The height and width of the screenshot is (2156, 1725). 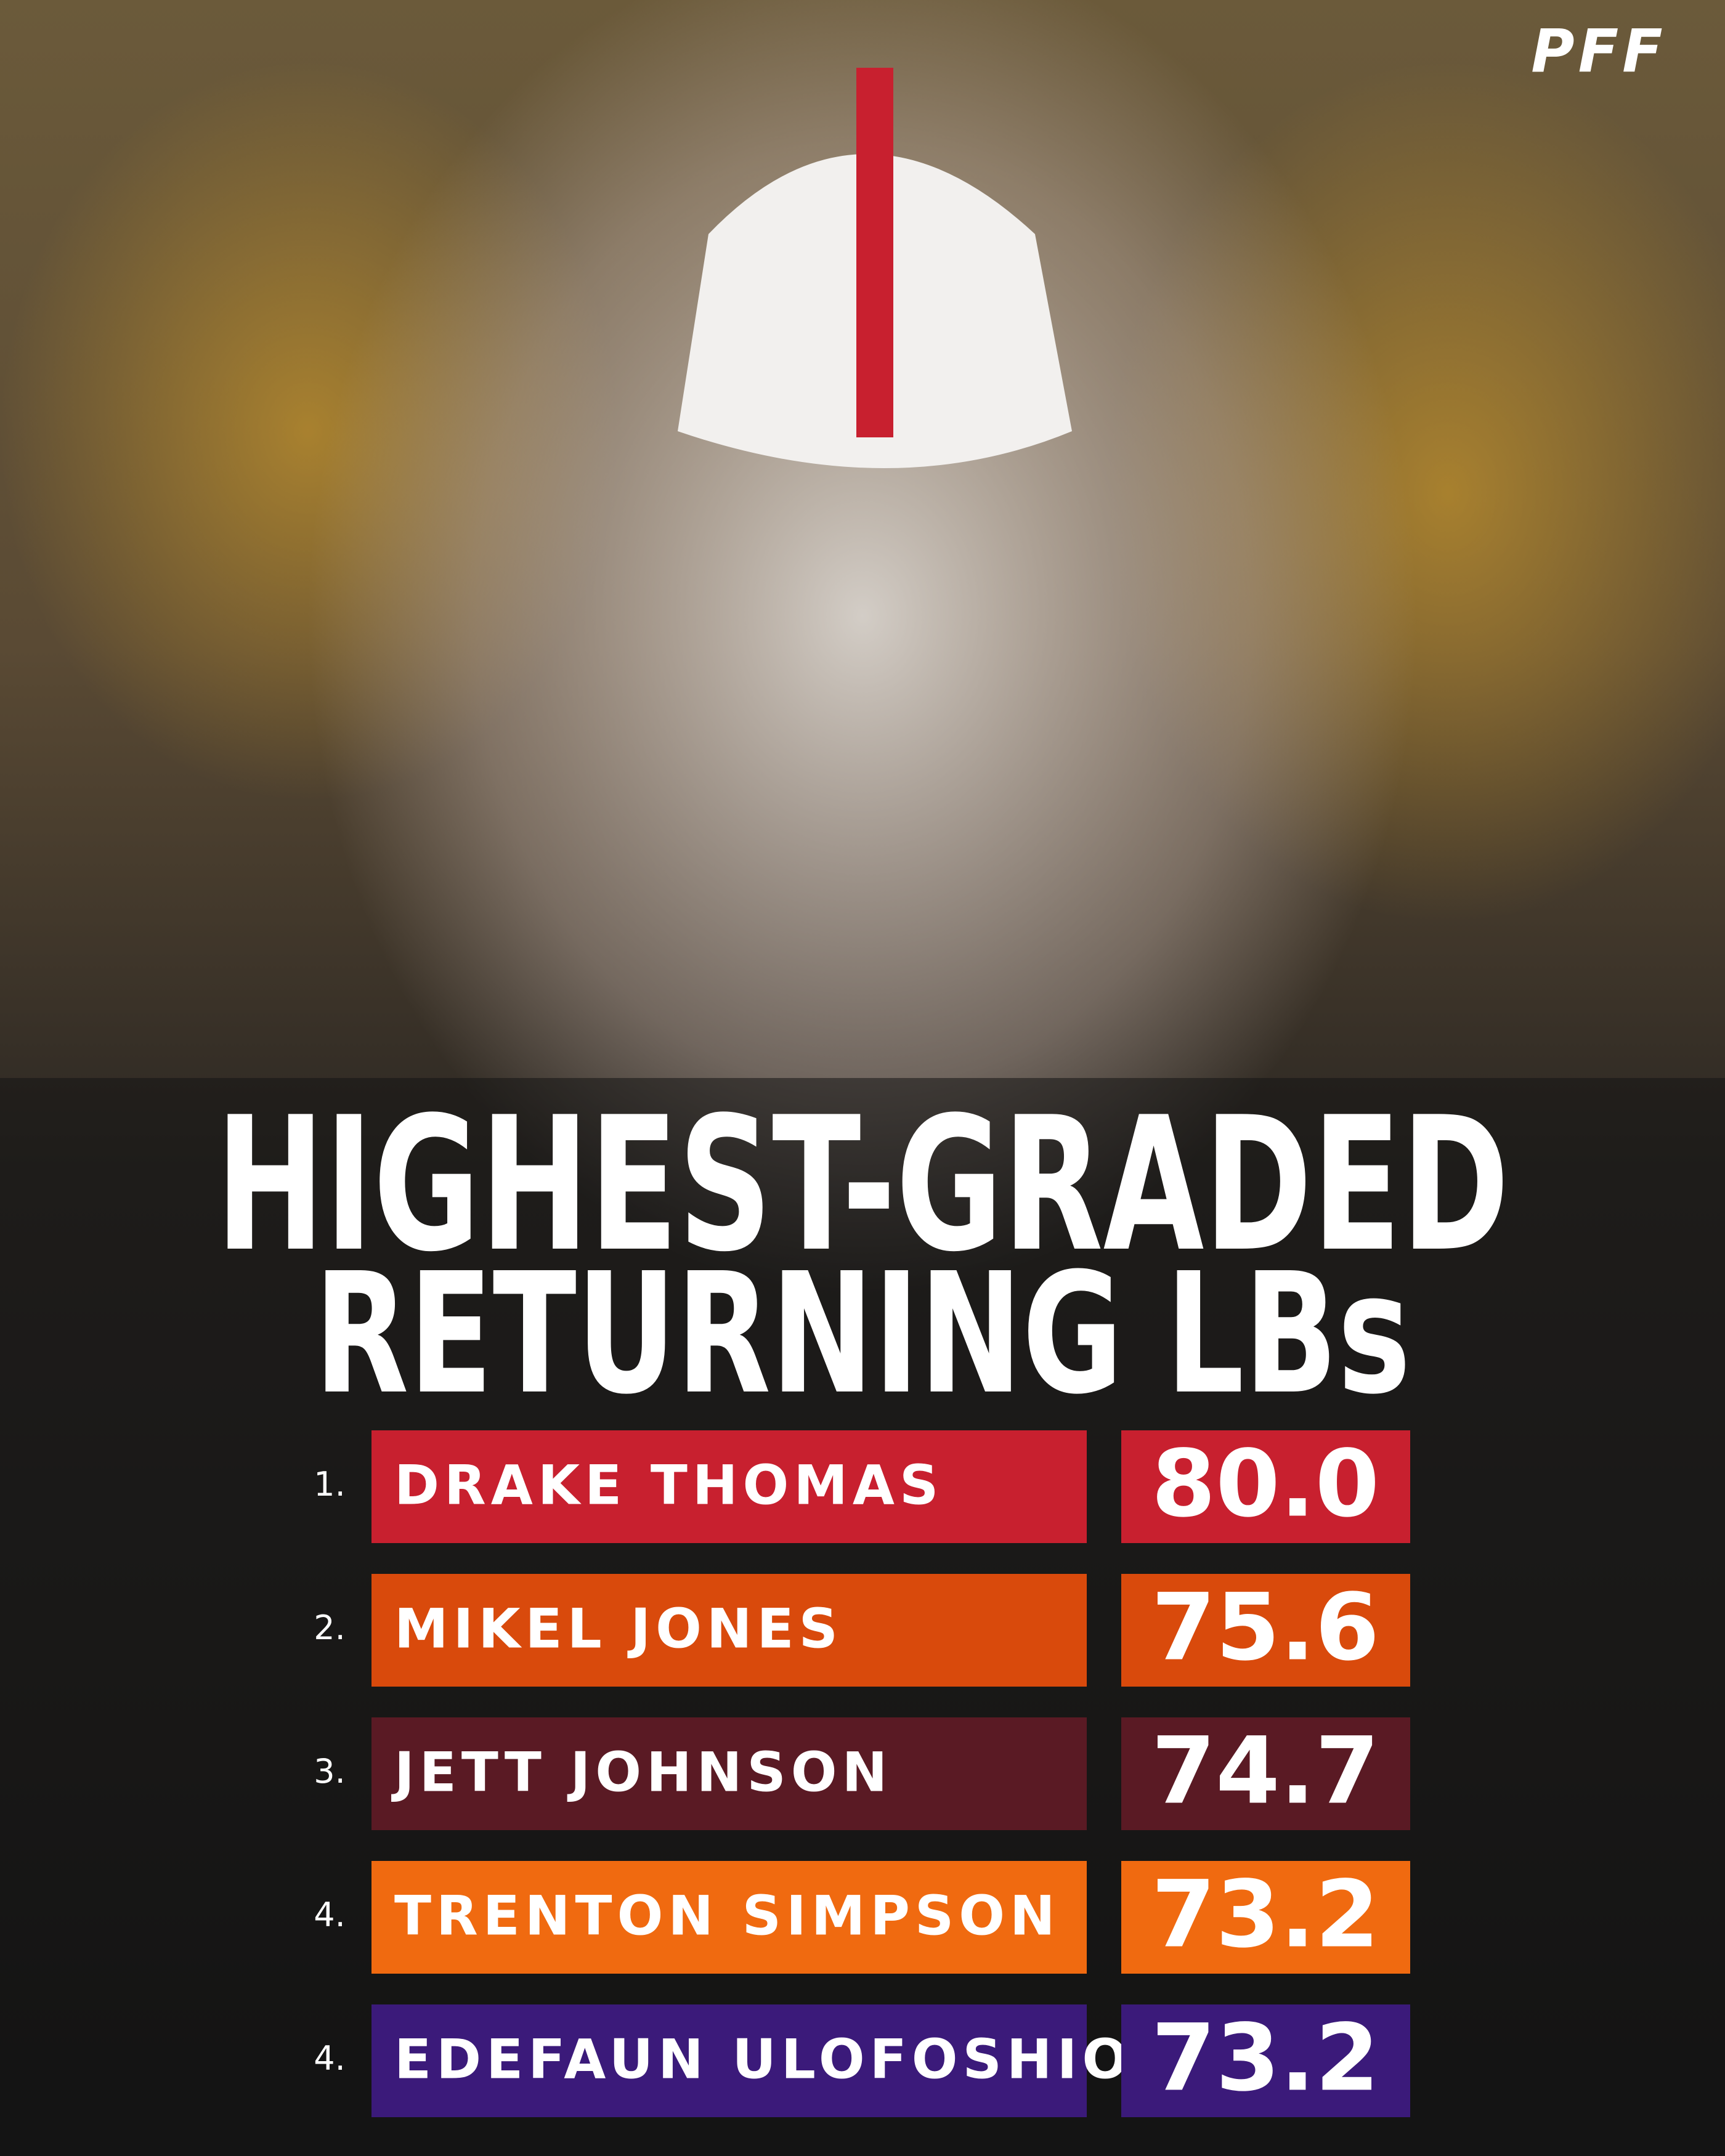 I want to click on player-name: DRAKE THOMAS, so click(x=669, y=1485).